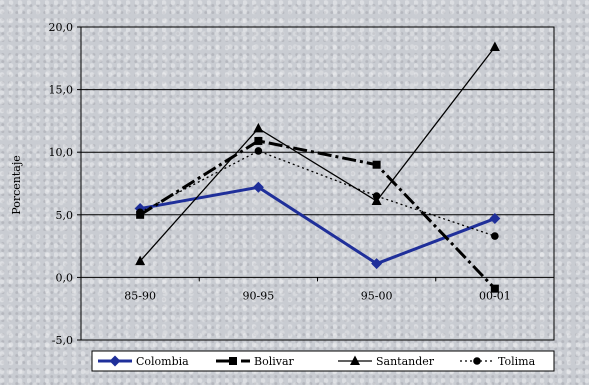 This screenshot has width=589, height=385. Describe the element at coordinates (517, 361) in the screenshot. I see `legend-label: Tolima` at that location.